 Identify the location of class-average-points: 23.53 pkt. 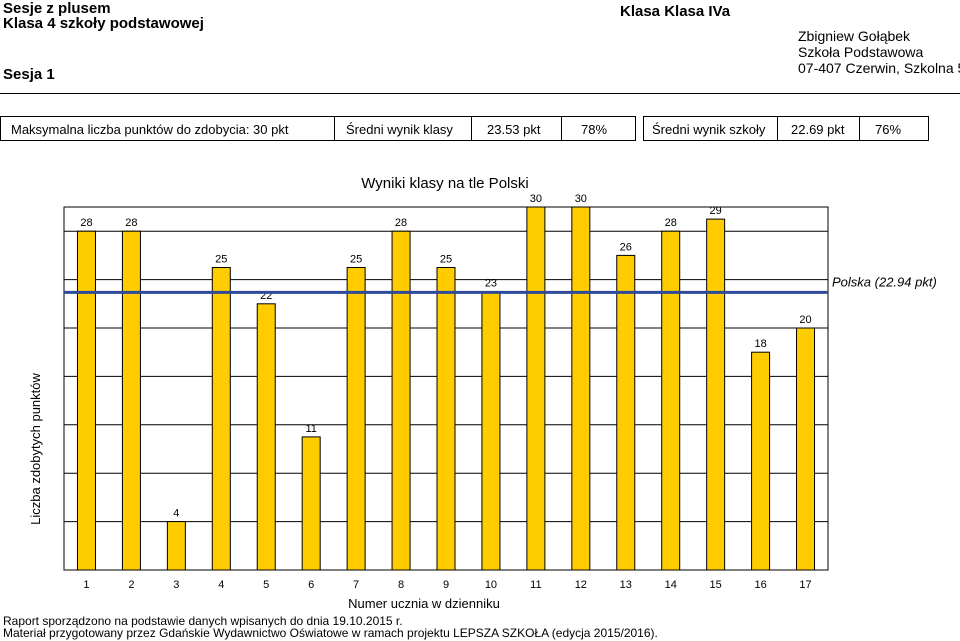
(514, 129).